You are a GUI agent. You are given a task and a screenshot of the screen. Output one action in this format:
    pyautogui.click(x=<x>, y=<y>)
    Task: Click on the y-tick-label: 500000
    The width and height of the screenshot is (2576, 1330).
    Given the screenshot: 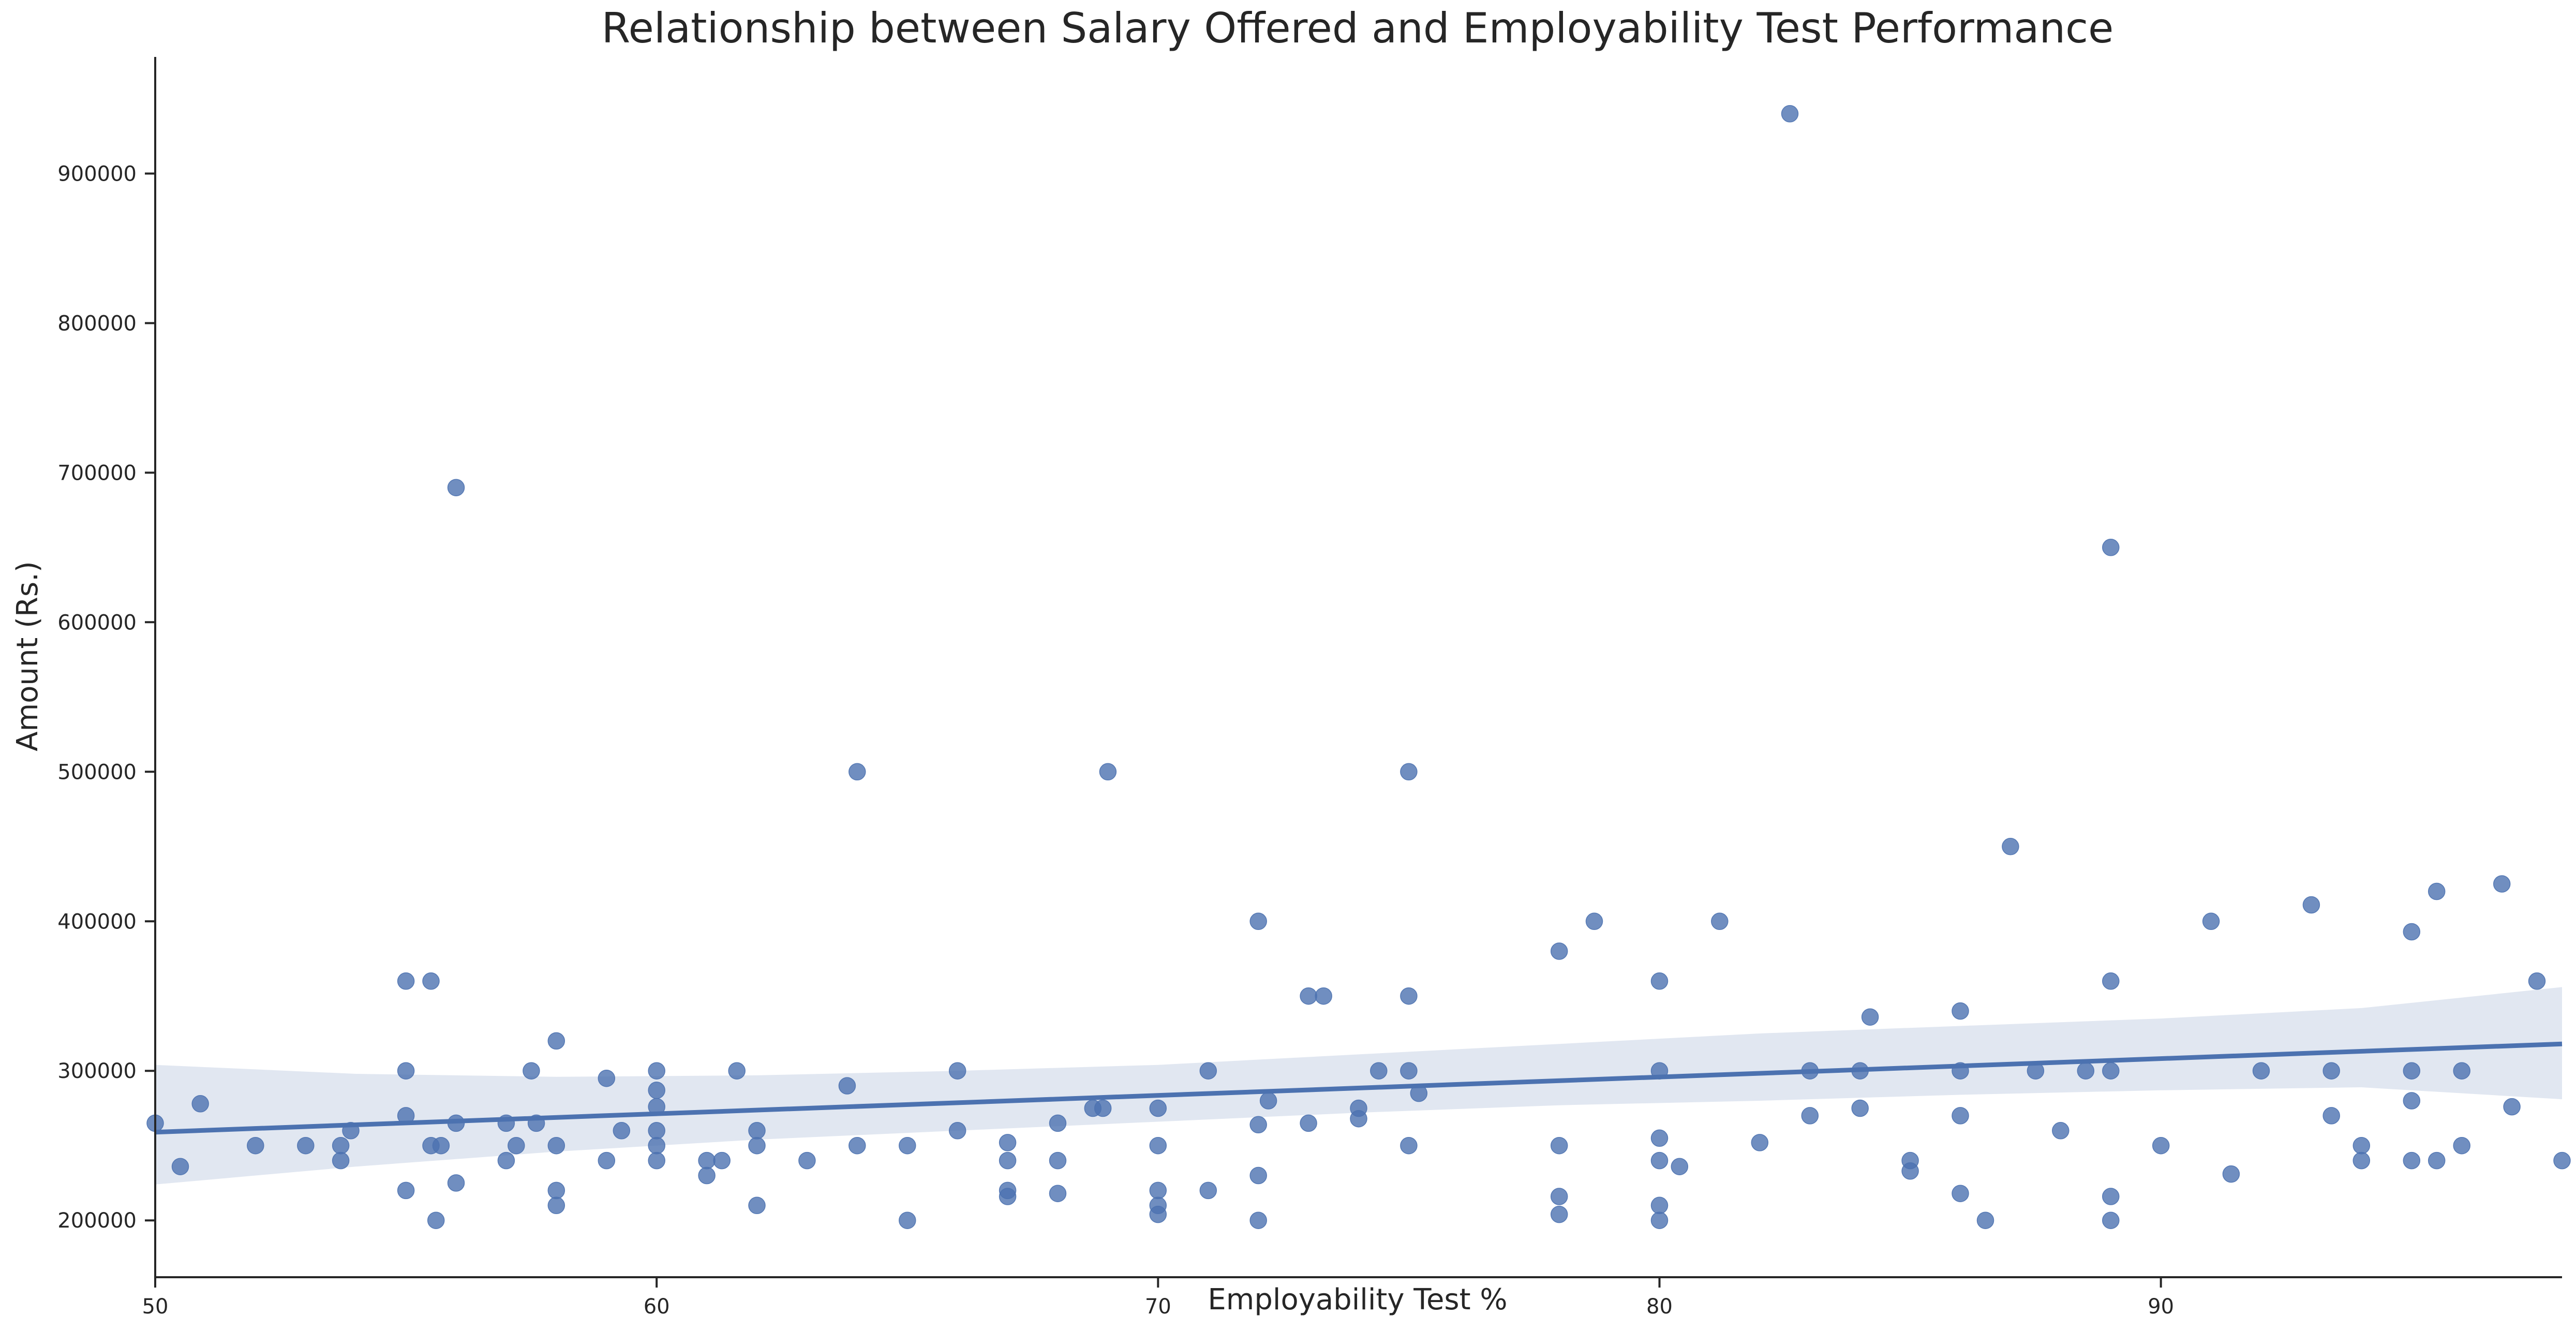 What is the action you would take?
    pyautogui.click(x=97, y=772)
    